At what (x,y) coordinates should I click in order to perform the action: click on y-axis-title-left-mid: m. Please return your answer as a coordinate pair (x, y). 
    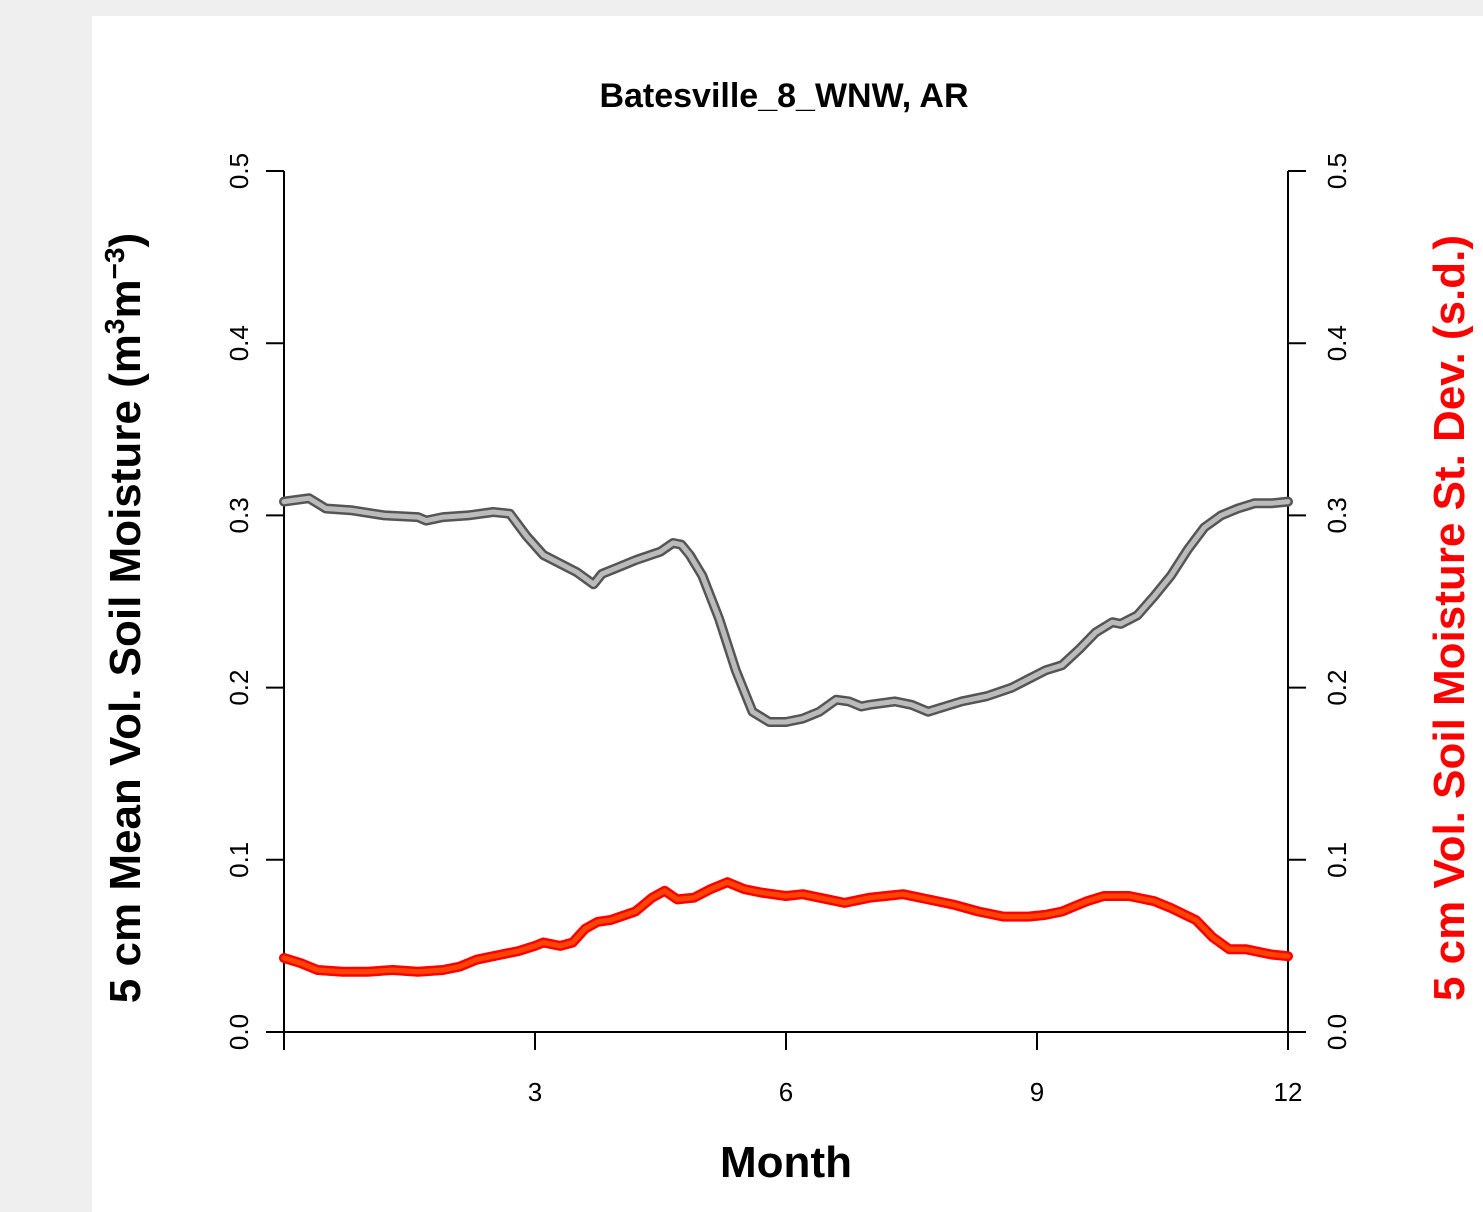
    Looking at the image, I should click on (125, 298).